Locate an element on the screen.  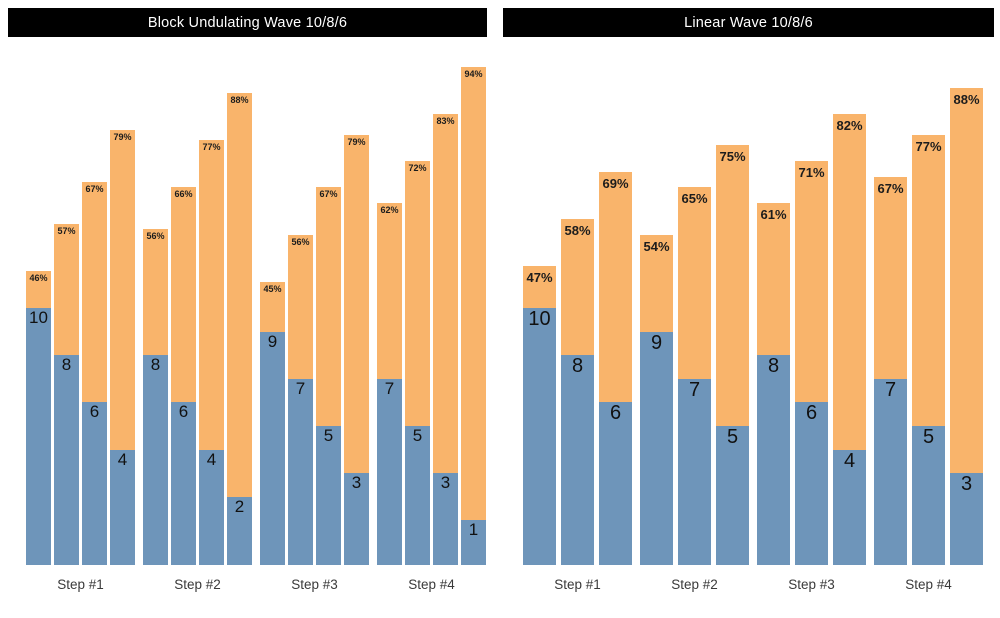
bar-group: 67% 7 77% 5 88% 3 Step #4 is located at coordinates (928, 339).